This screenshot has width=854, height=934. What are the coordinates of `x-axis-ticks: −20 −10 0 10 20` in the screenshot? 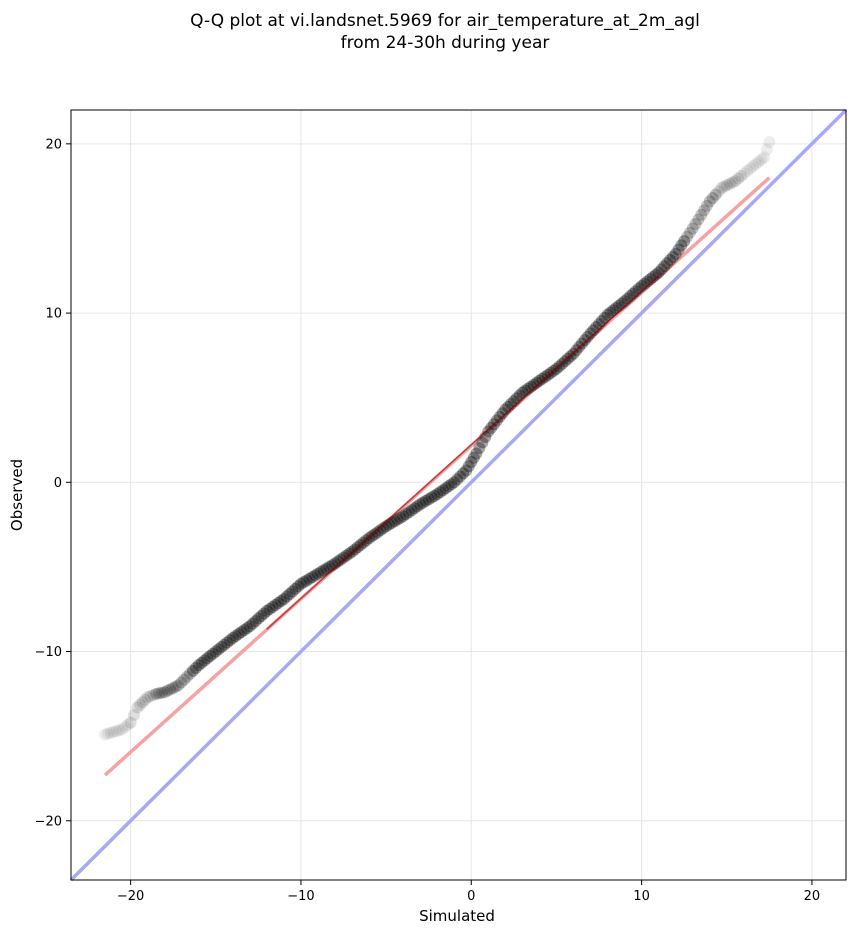 It's located at (468, 892).